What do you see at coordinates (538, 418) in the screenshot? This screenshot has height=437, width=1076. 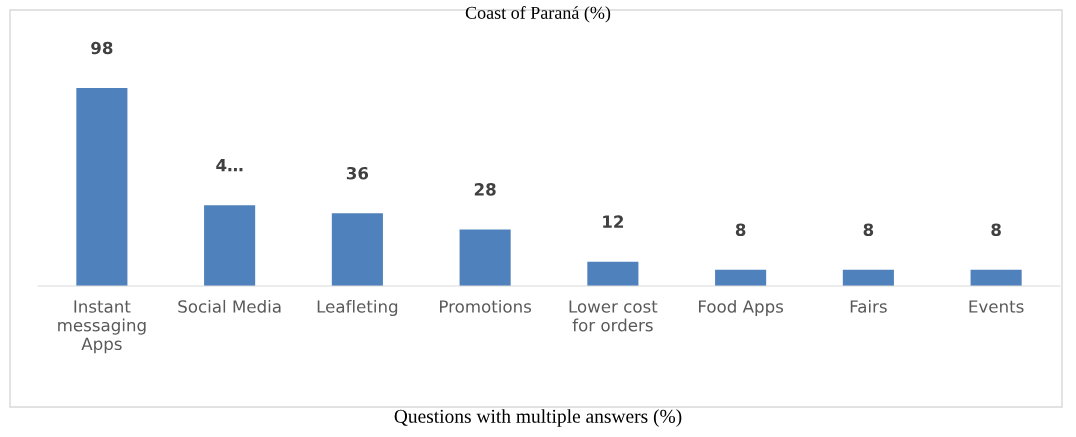 I see `text: Questions with multiple answers (%)` at bounding box center [538, 418].